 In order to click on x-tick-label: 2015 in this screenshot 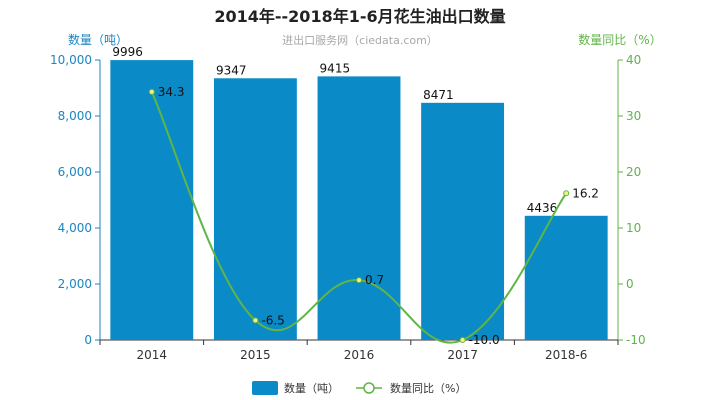, I will do `click(255, 355)`.